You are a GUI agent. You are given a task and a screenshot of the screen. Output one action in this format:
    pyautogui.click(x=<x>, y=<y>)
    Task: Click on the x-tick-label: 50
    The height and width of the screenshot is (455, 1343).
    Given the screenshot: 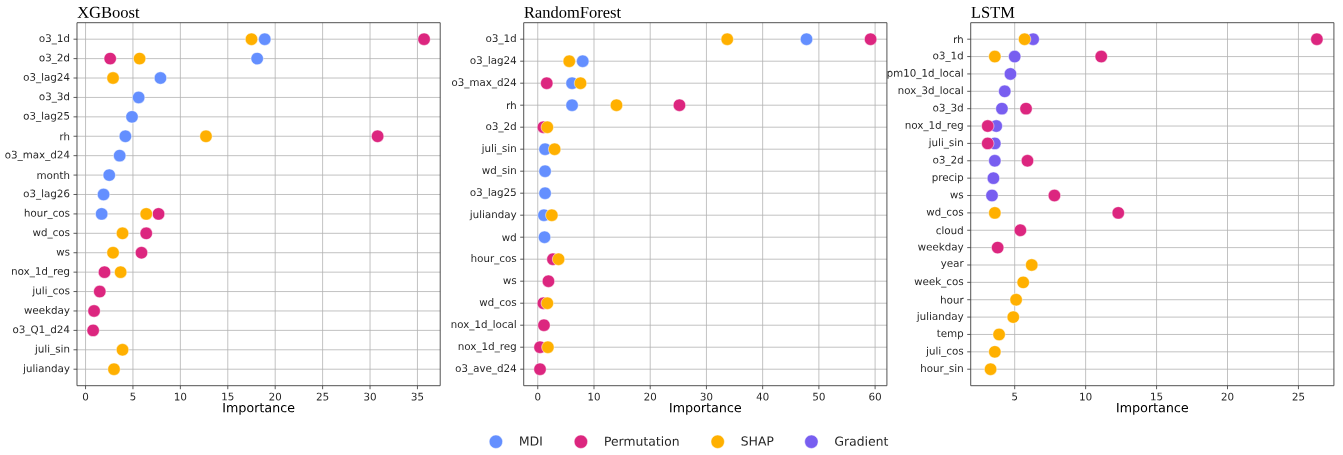 What is the action you would take?
    pyautogui.click(x=819, y=396)
    